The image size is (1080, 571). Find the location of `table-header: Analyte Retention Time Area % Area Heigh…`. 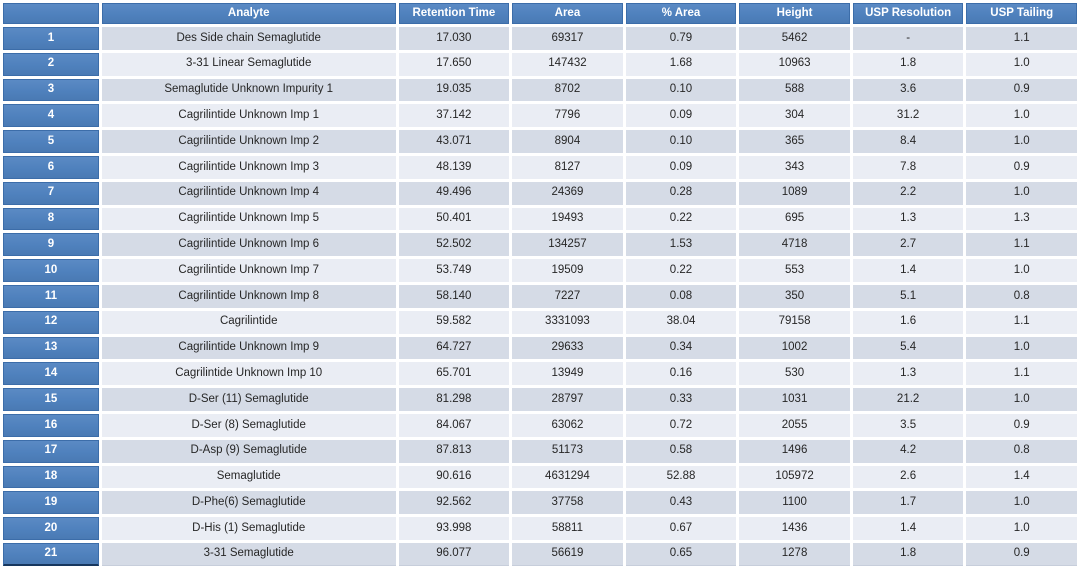

table-header: Analyte Retention Time Area % Area Heigh… is located at coordinates (540, 13).